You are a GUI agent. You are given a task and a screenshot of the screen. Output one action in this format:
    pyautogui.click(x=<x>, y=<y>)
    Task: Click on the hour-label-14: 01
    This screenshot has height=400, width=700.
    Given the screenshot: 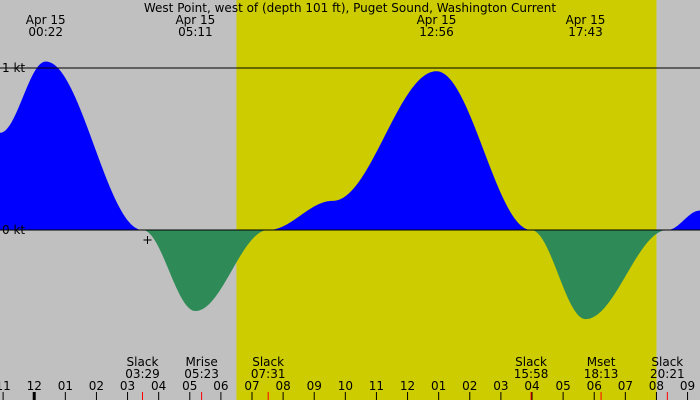 What is the action you would take?
    pyautogui.click(x=438, y=386)
    